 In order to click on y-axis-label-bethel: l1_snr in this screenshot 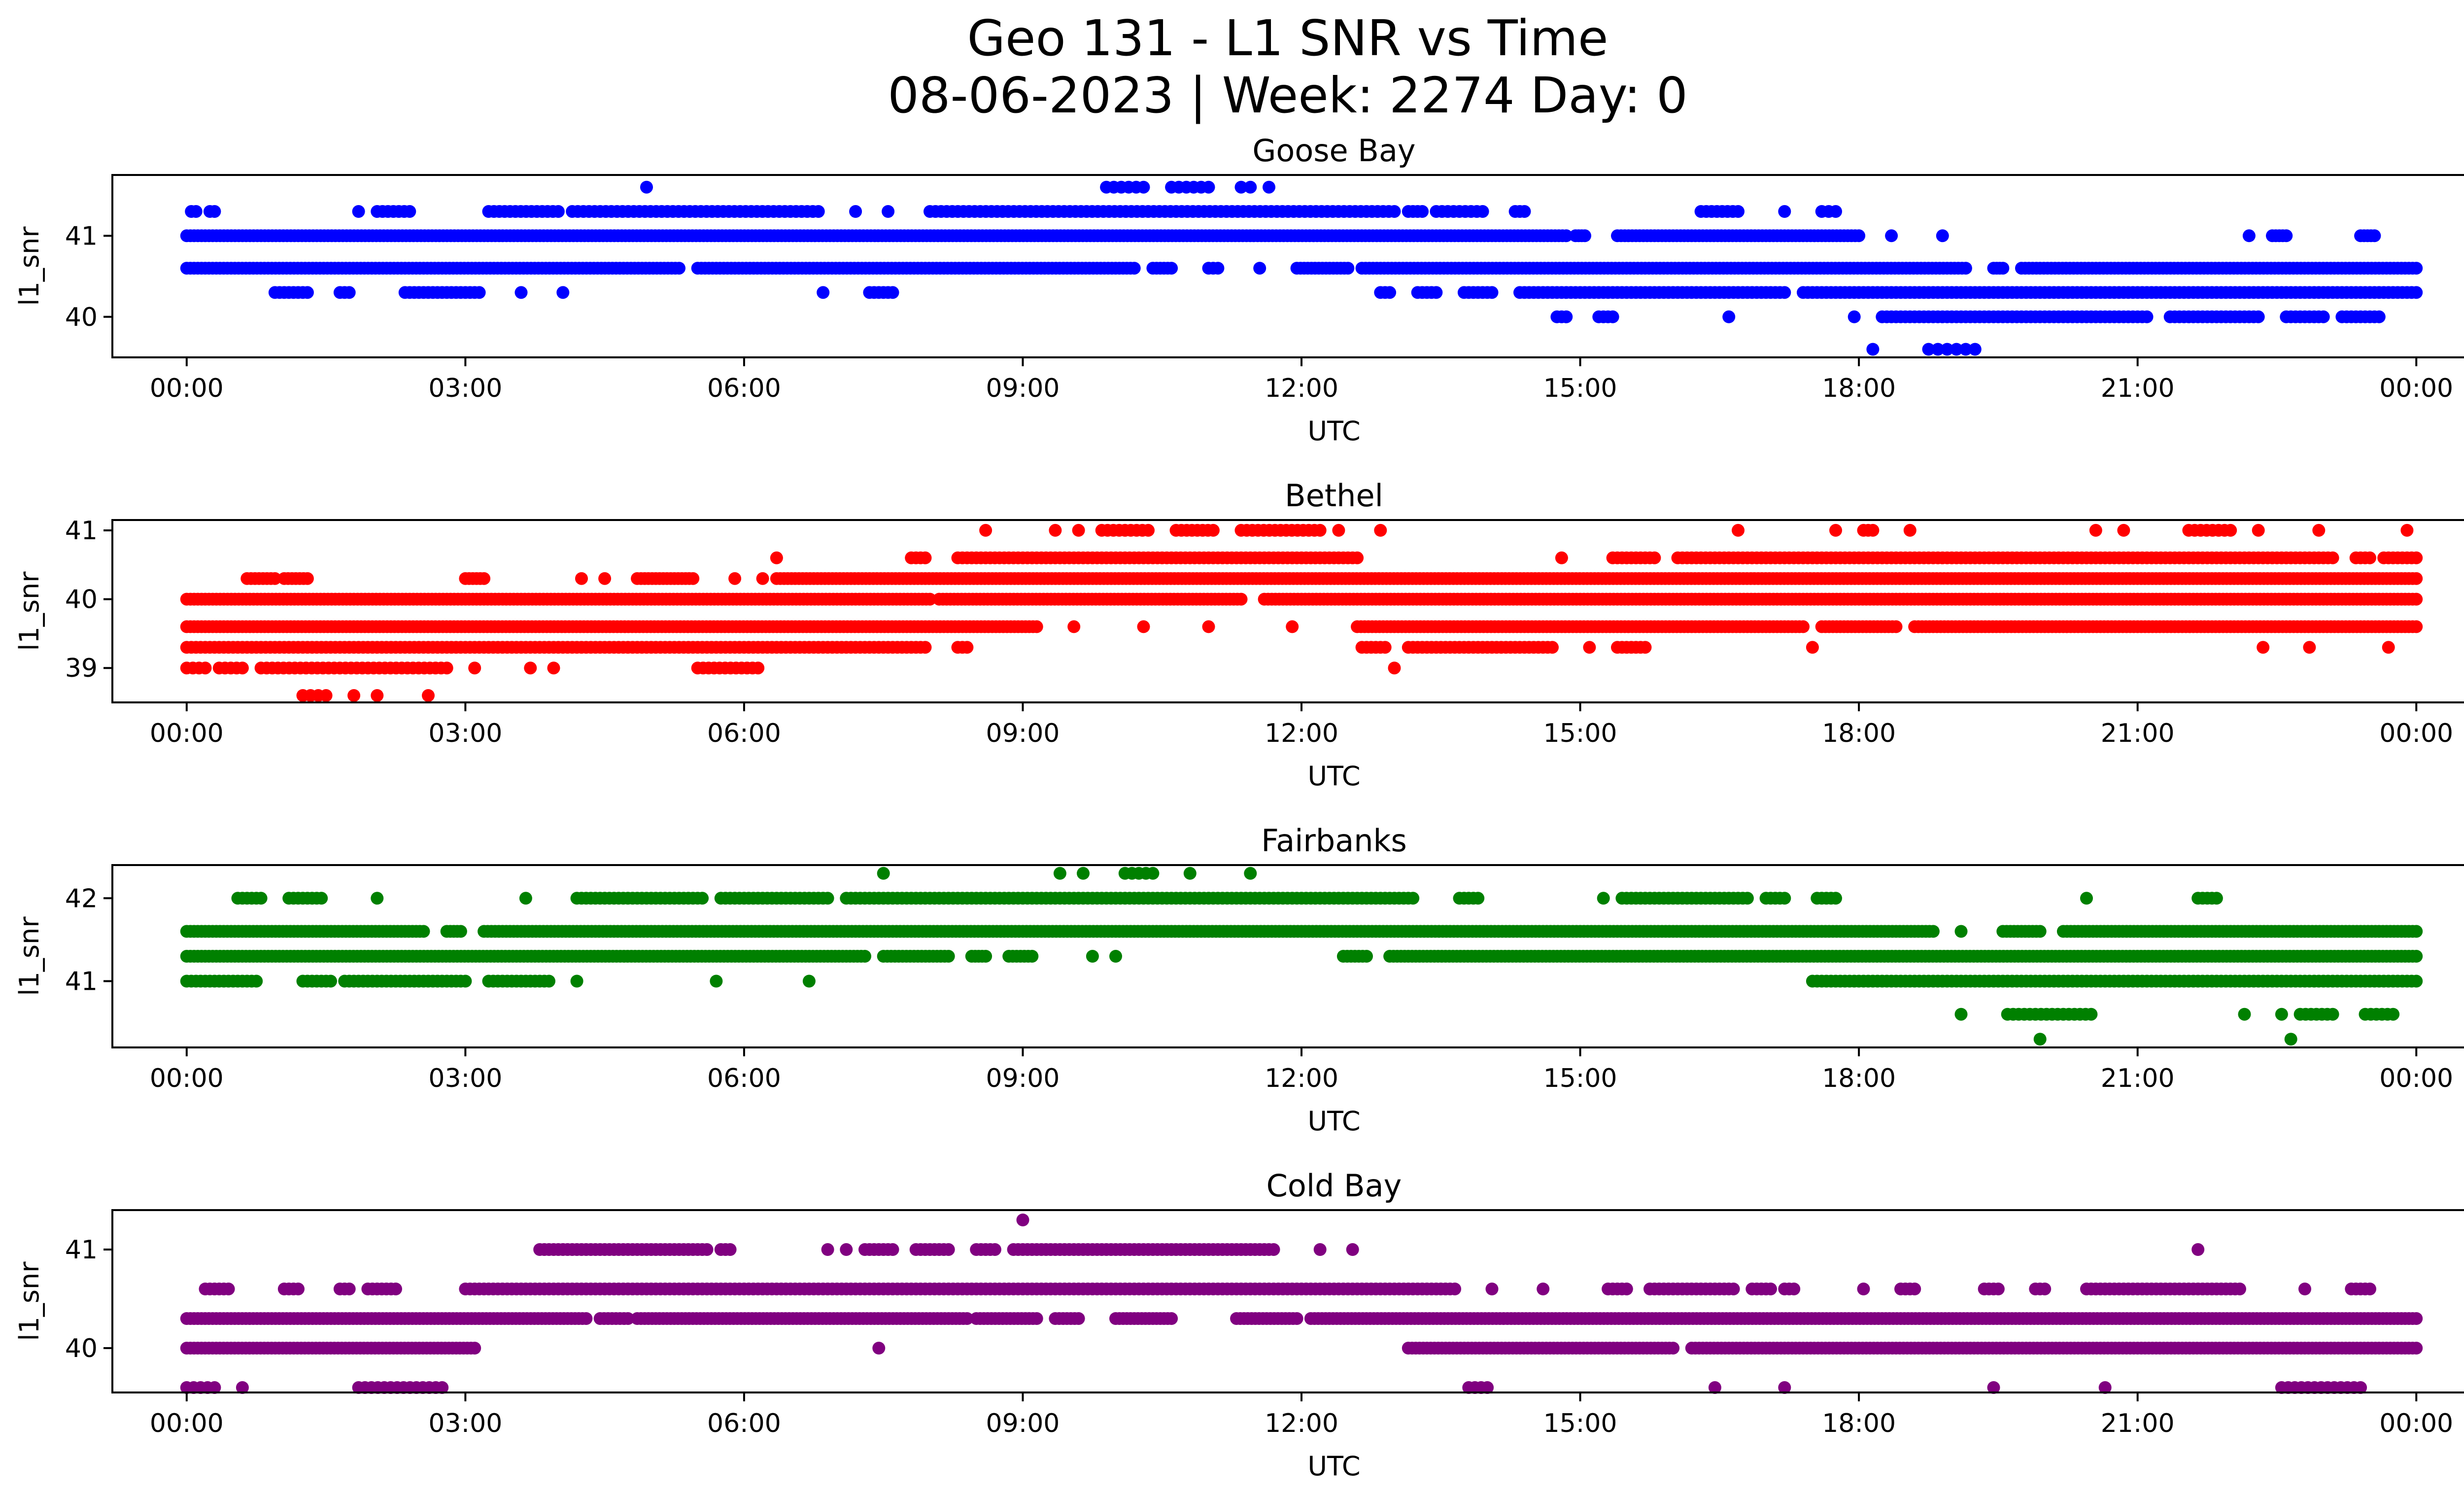, I will do `click(29, 611)`.